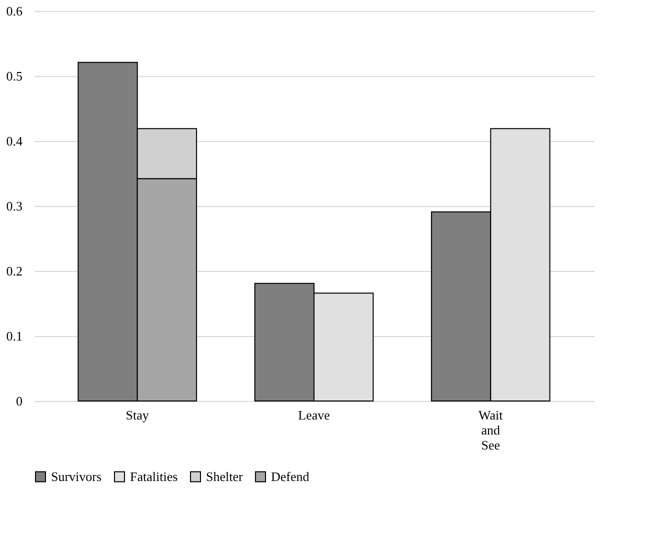 The width and height of the screenshot is (654, 547). What do you see at coordinates (290, 476) in the screenshot?
I see `legend-label: Defend` at bounding box center [290, 476].